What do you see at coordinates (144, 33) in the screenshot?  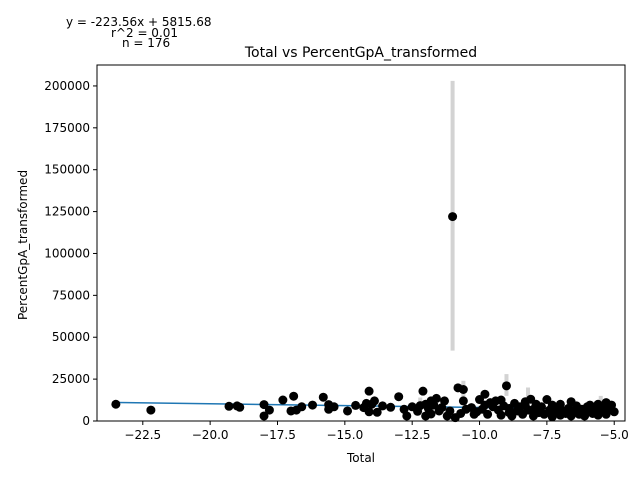 I see `r-squared-annotation: r^2 = 0.01` at bounding box center [144, 33].